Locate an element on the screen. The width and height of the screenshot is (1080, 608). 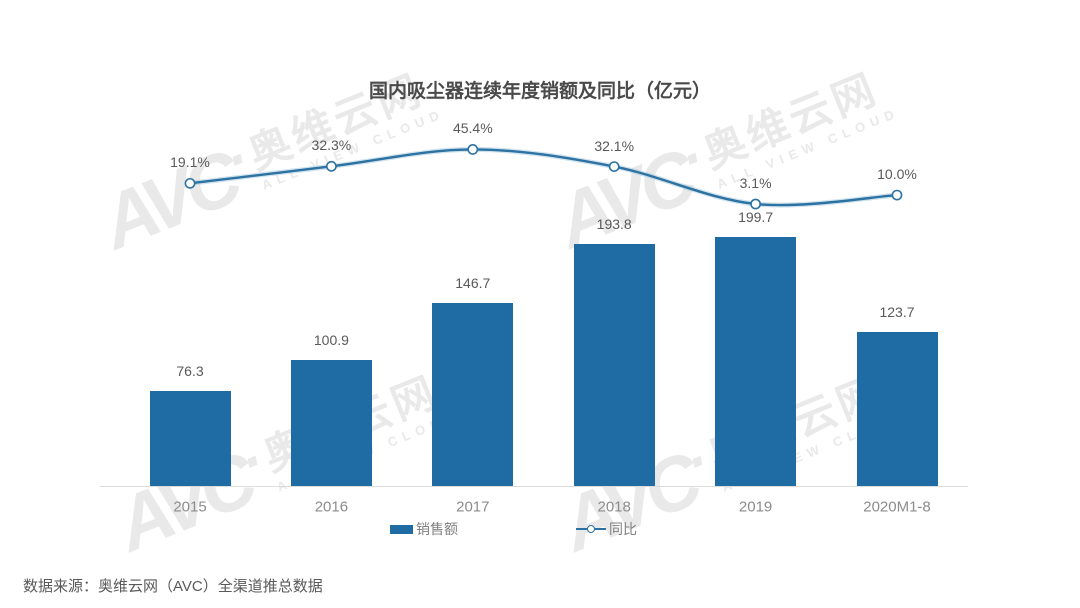
x-axis-label-2020M1-8: 2020M1-8 is located at coordinates (897, 507).